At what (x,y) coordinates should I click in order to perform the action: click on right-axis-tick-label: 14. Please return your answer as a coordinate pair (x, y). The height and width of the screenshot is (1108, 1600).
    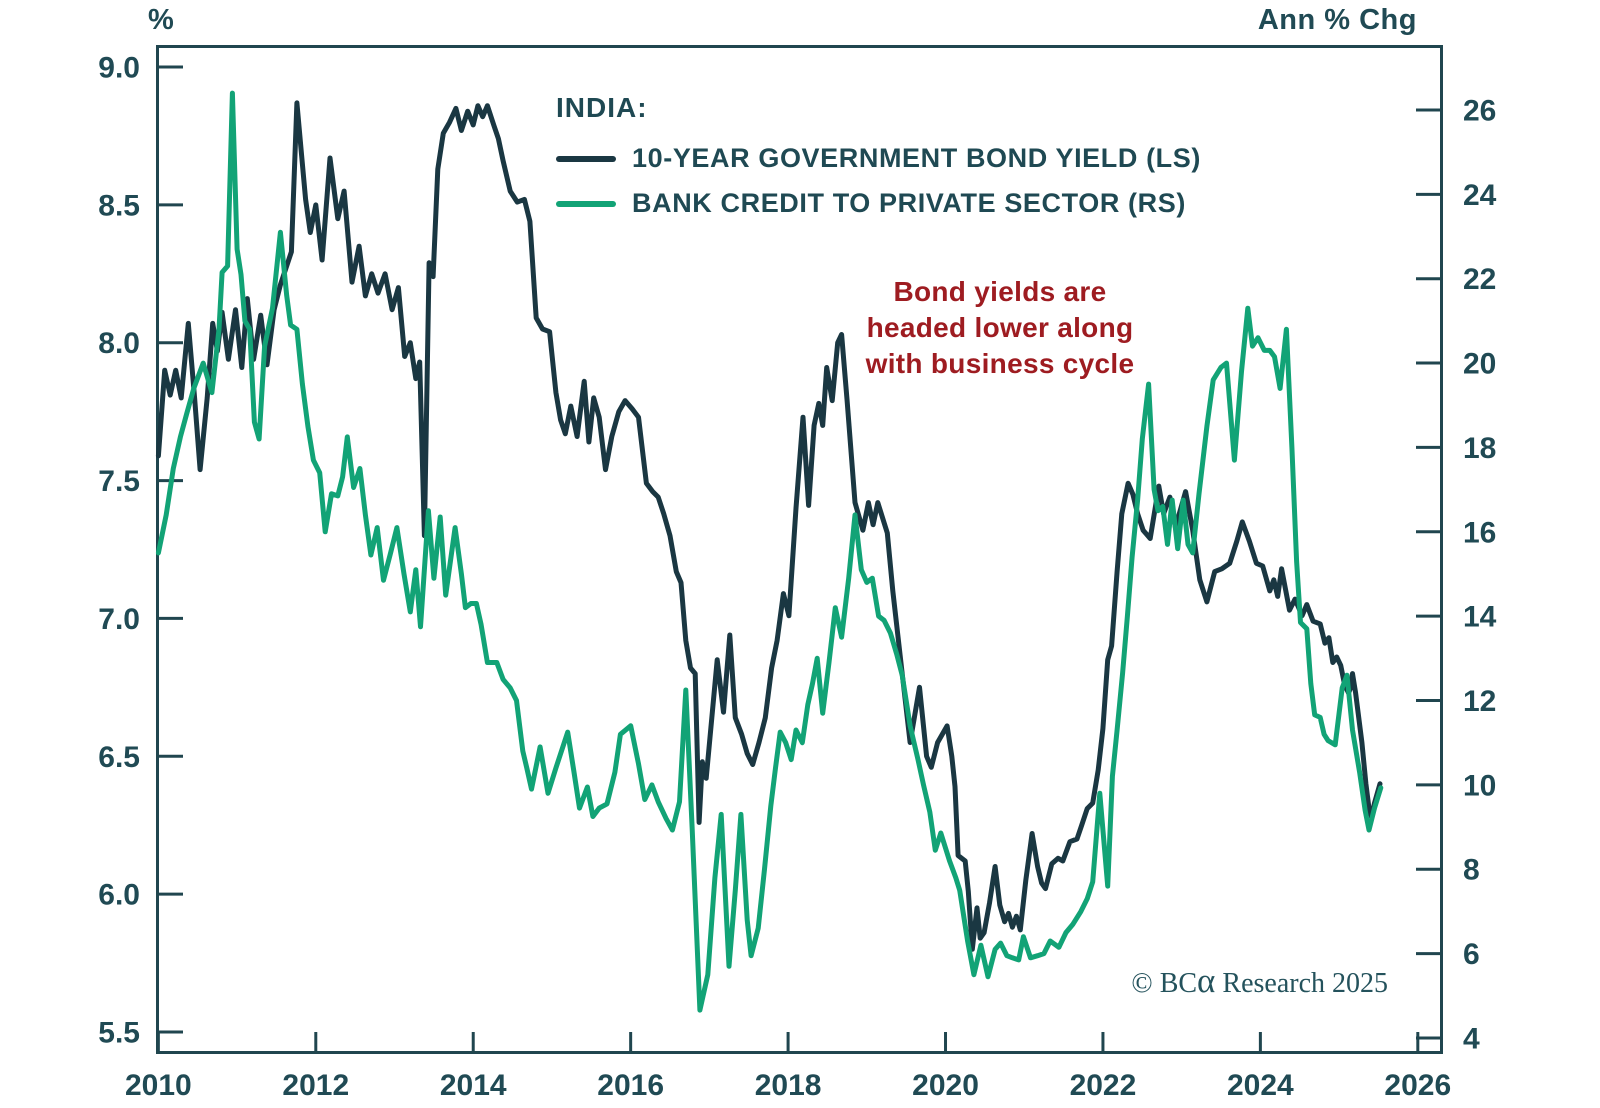
    Looking at the image, I should click on (1480, 617).